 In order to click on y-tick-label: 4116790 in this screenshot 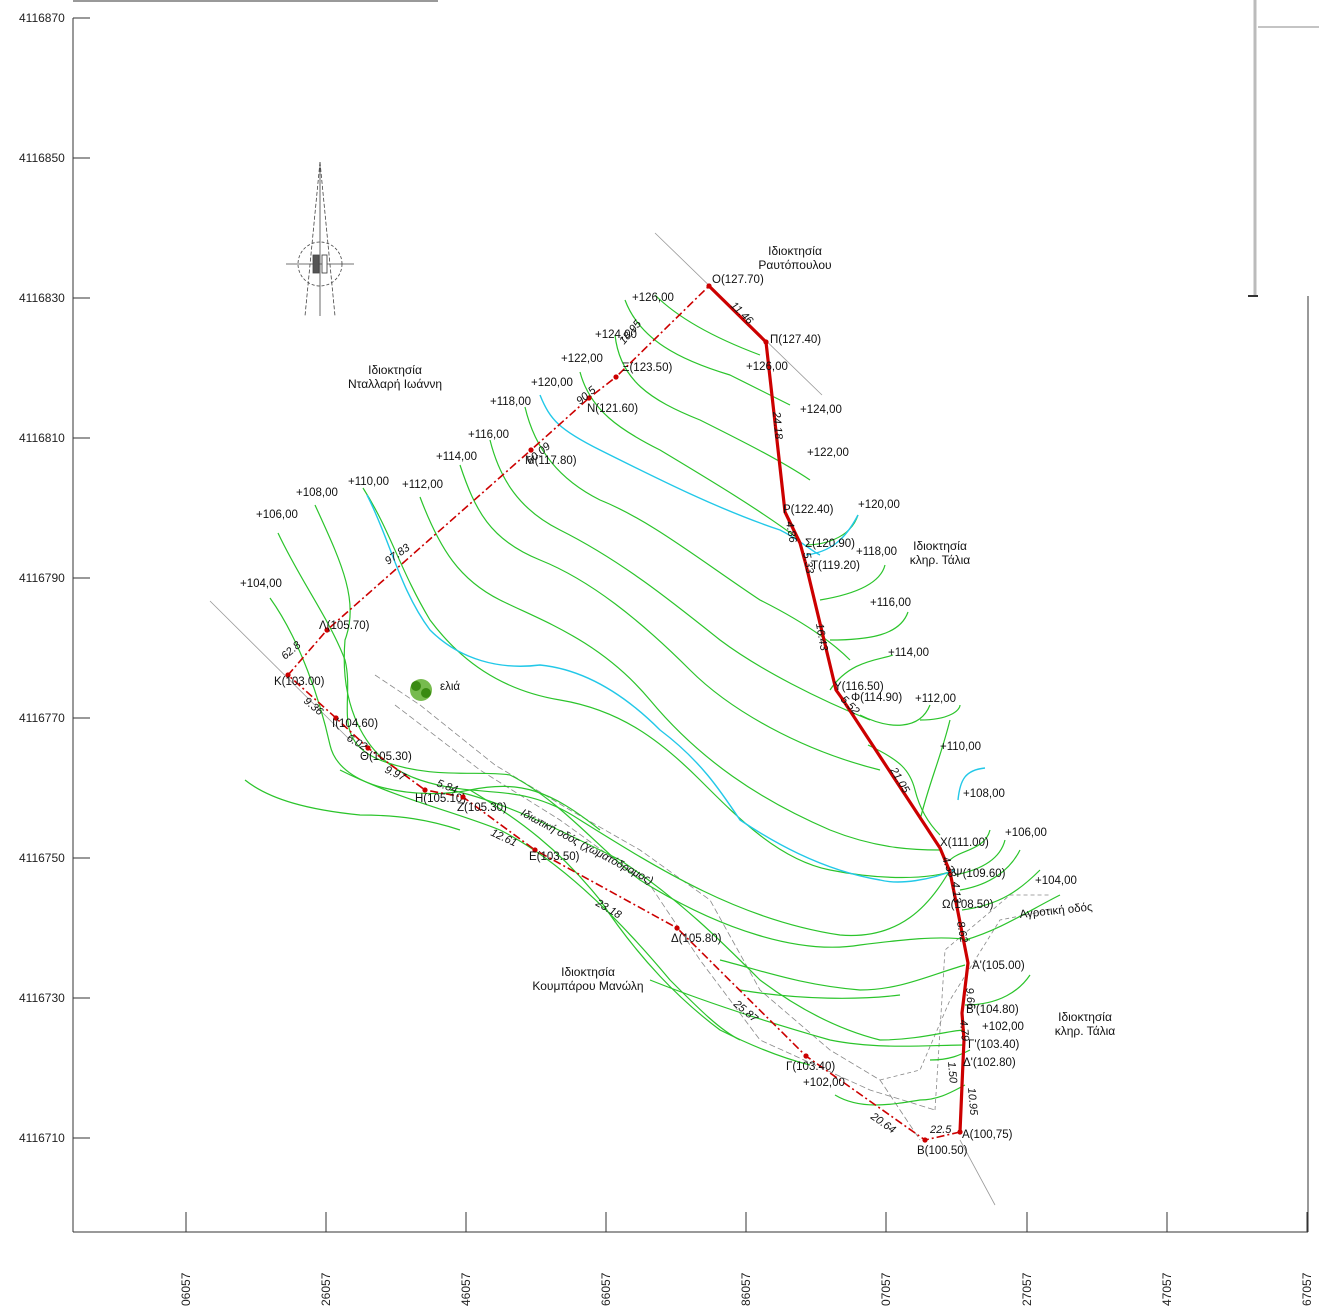, I will do `click(42, 578)`.